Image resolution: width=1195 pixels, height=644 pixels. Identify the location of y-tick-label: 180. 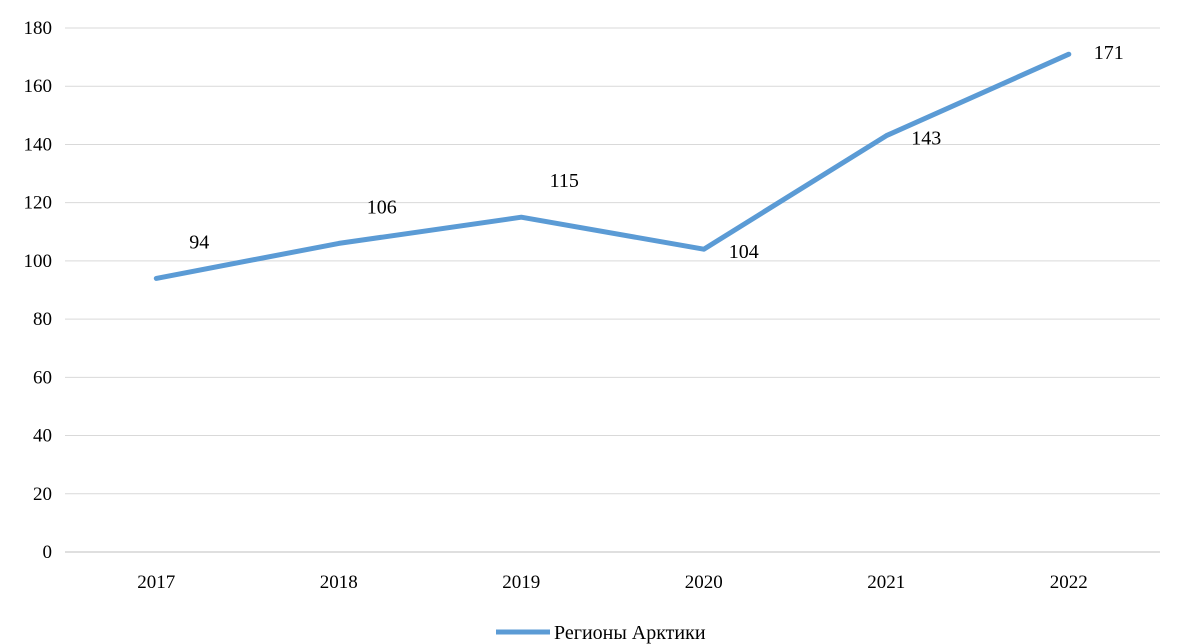
(38, 28).